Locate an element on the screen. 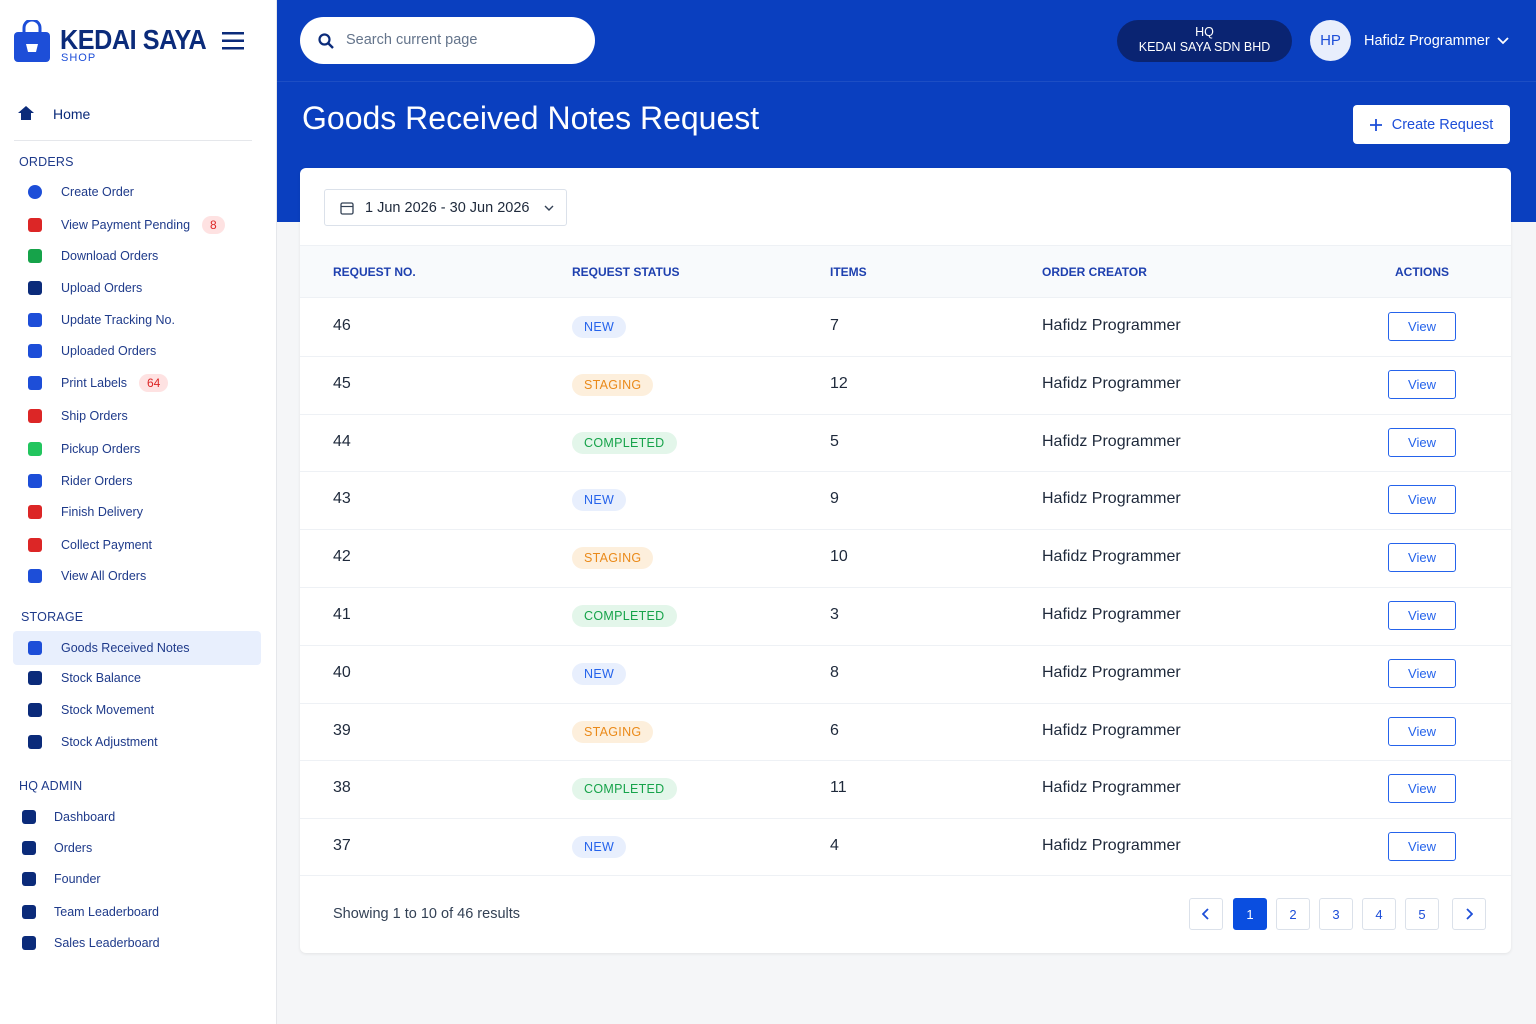  nav-link: Stock Balance is located at coordinates (101, 678).